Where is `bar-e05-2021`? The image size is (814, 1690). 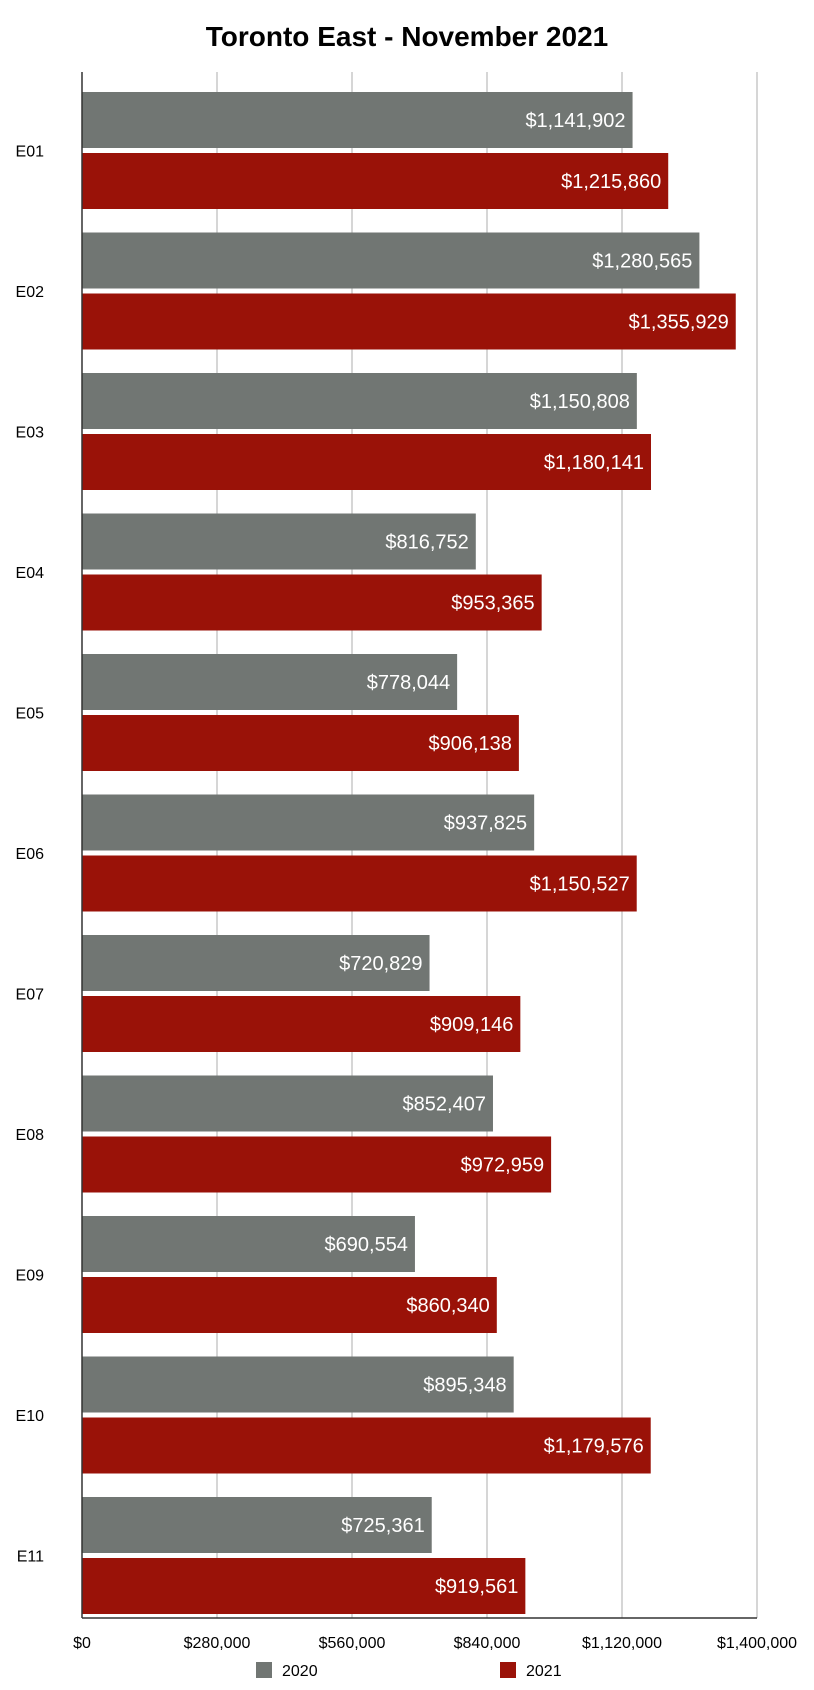
bar-e05-2021 is located at coordinates (300, 743).